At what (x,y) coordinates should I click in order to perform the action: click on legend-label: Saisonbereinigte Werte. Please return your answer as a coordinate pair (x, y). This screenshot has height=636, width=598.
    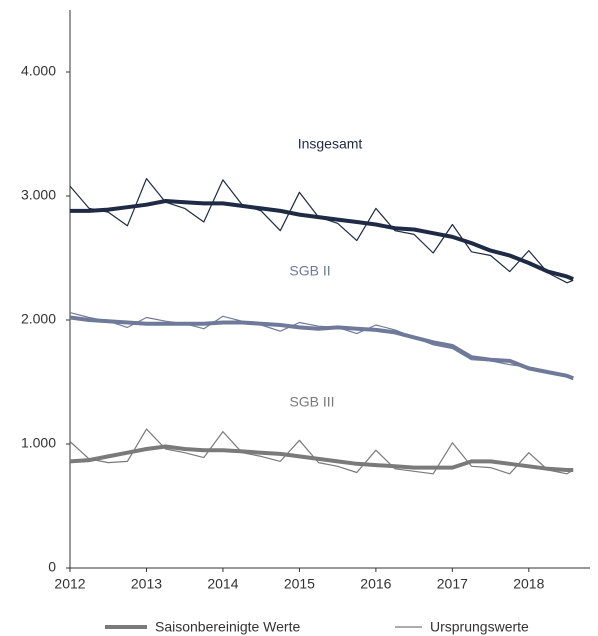
    Looking at the image, I should click on (227, 627).